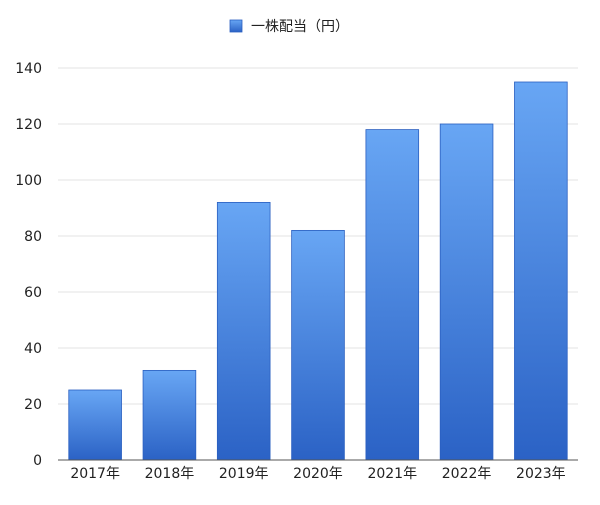 The image size is (600, 505). Describe the element at coordinates (33, 405) in the screenshot. I see `y-tick-label: 20` at that location.